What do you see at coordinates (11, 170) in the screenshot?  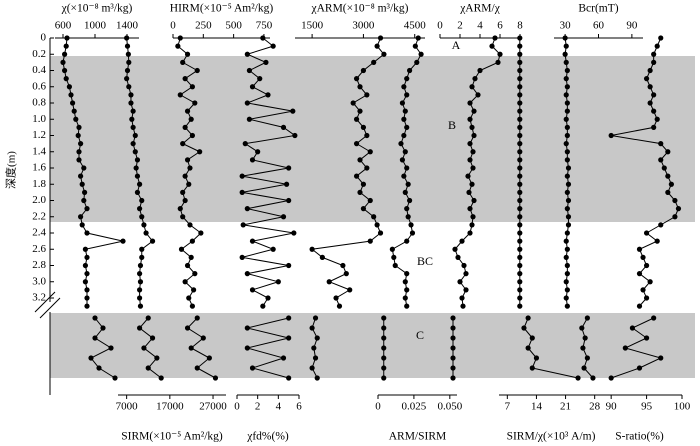 I see `y-axis-label: 深度(m)` at bounding box center [11, 170].